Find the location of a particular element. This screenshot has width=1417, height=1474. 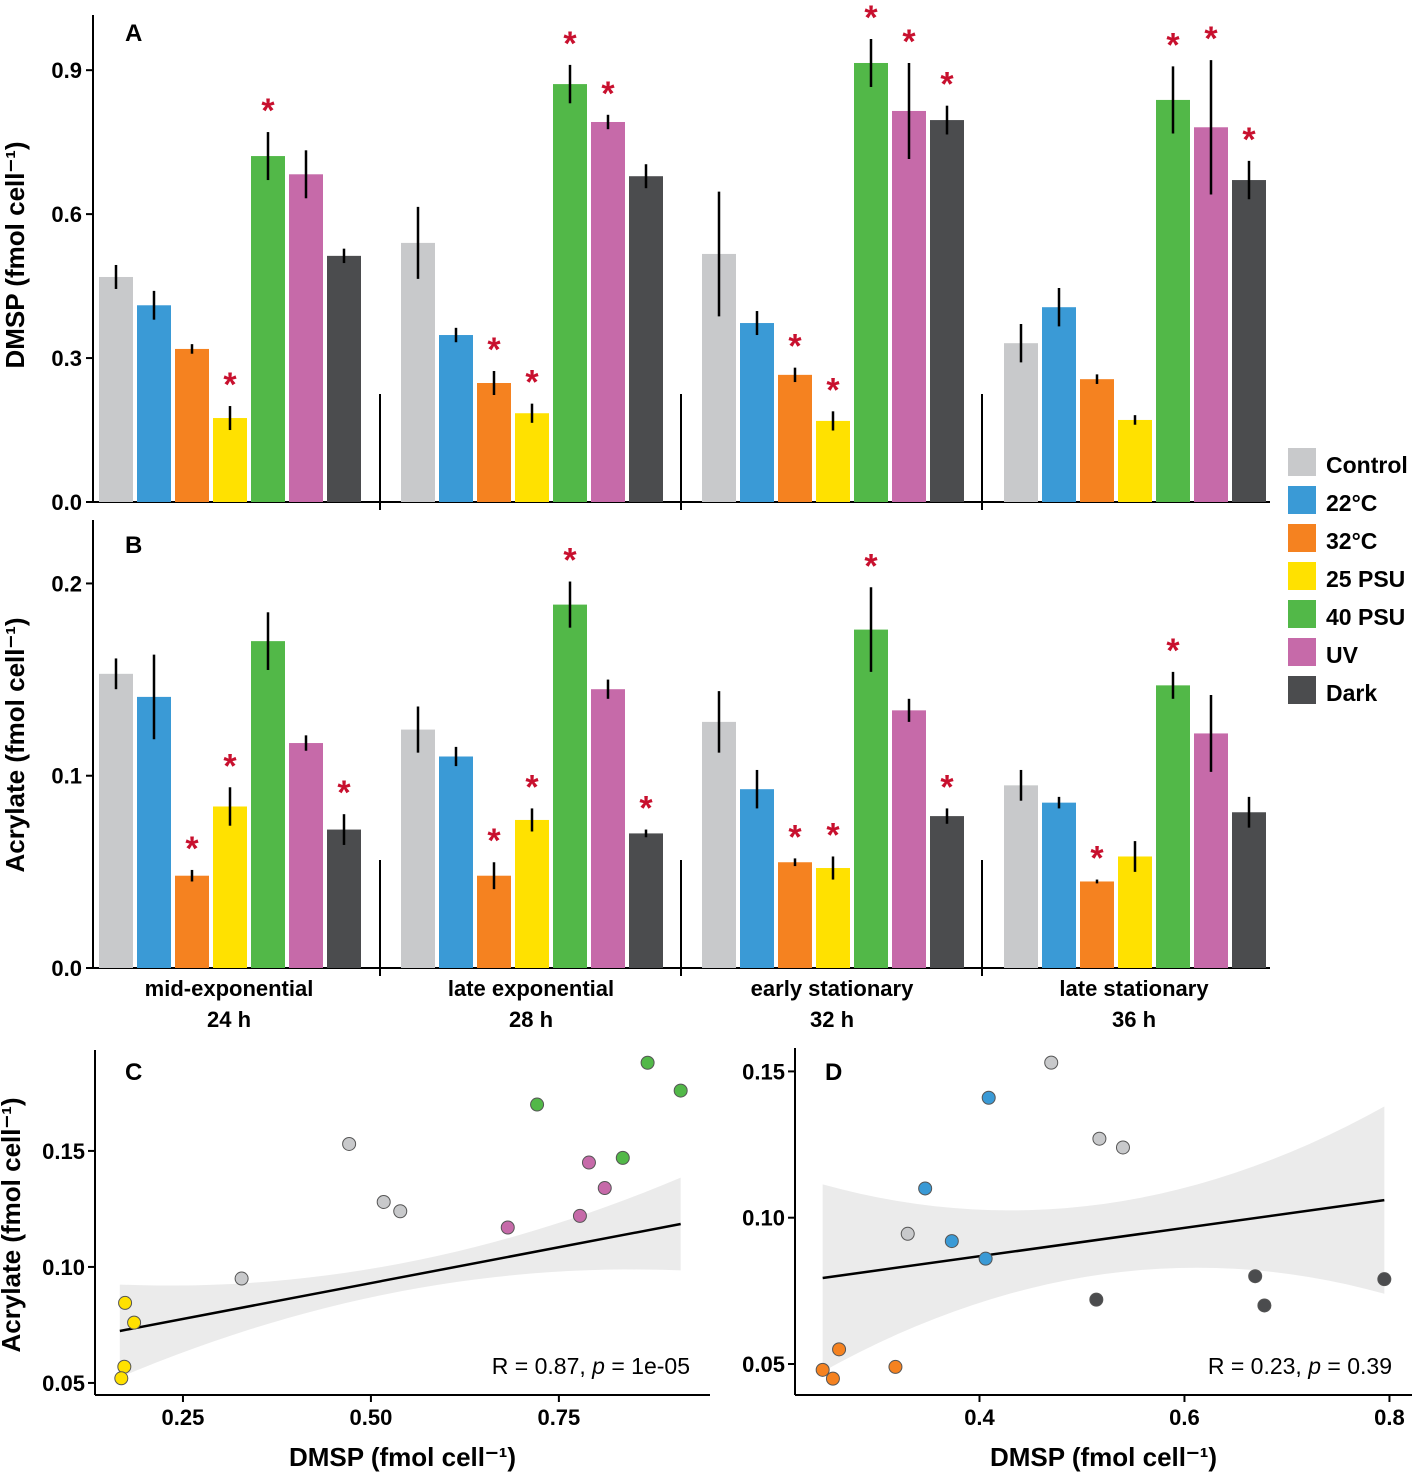

category-sublabel: 32 h is located at coordinates (832, 1019).